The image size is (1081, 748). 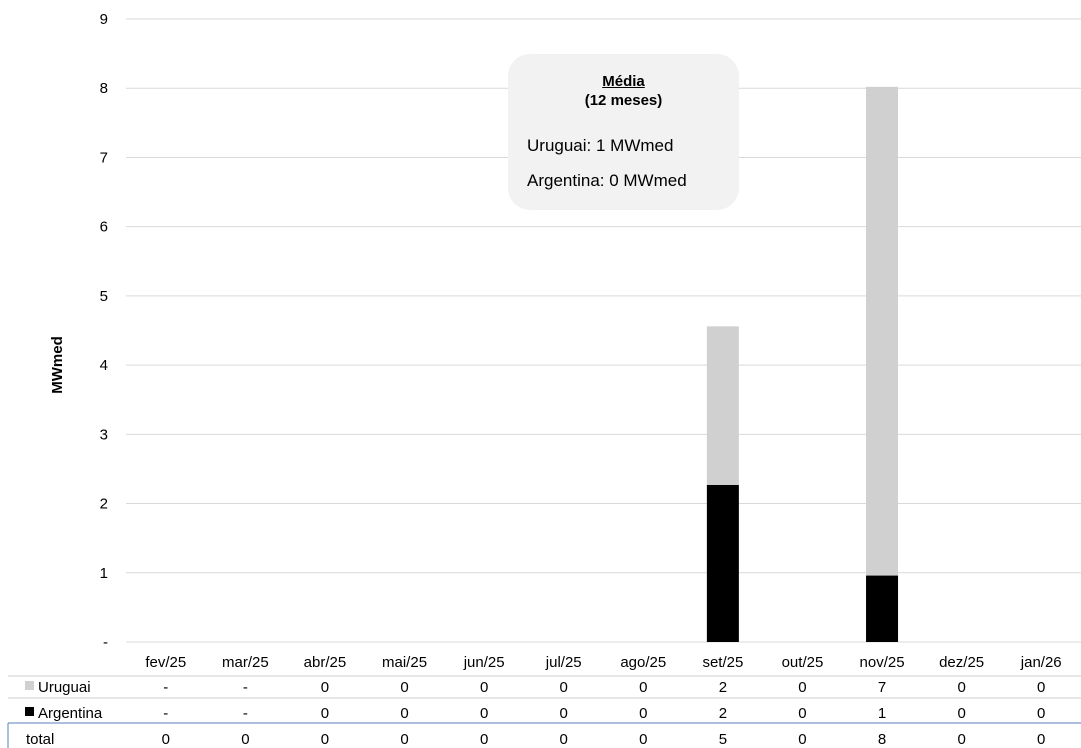 I want to click on x-category-label: abr/25, so click(x=325, y=662).